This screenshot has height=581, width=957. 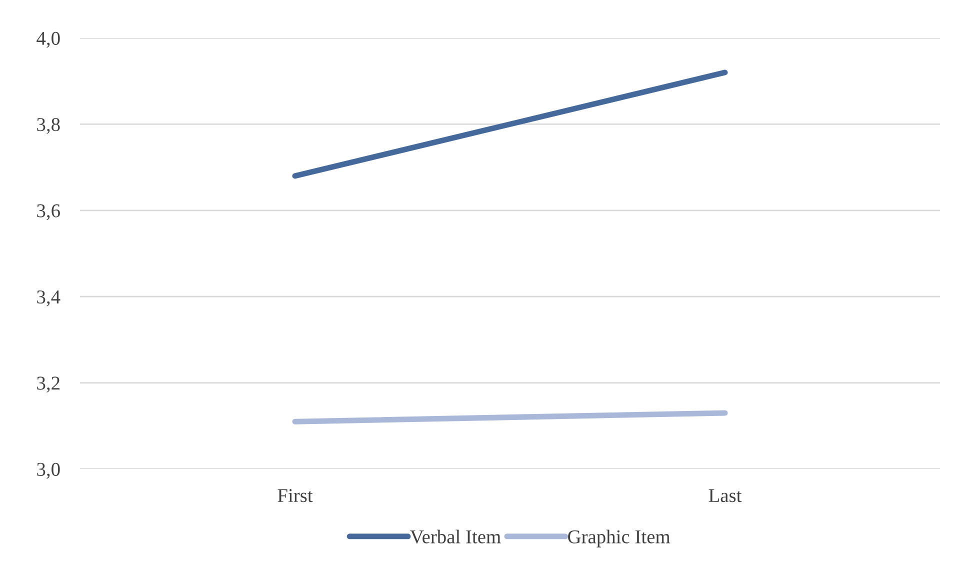 I want to click on x-tick-label: First, so click(x=295, y=495).